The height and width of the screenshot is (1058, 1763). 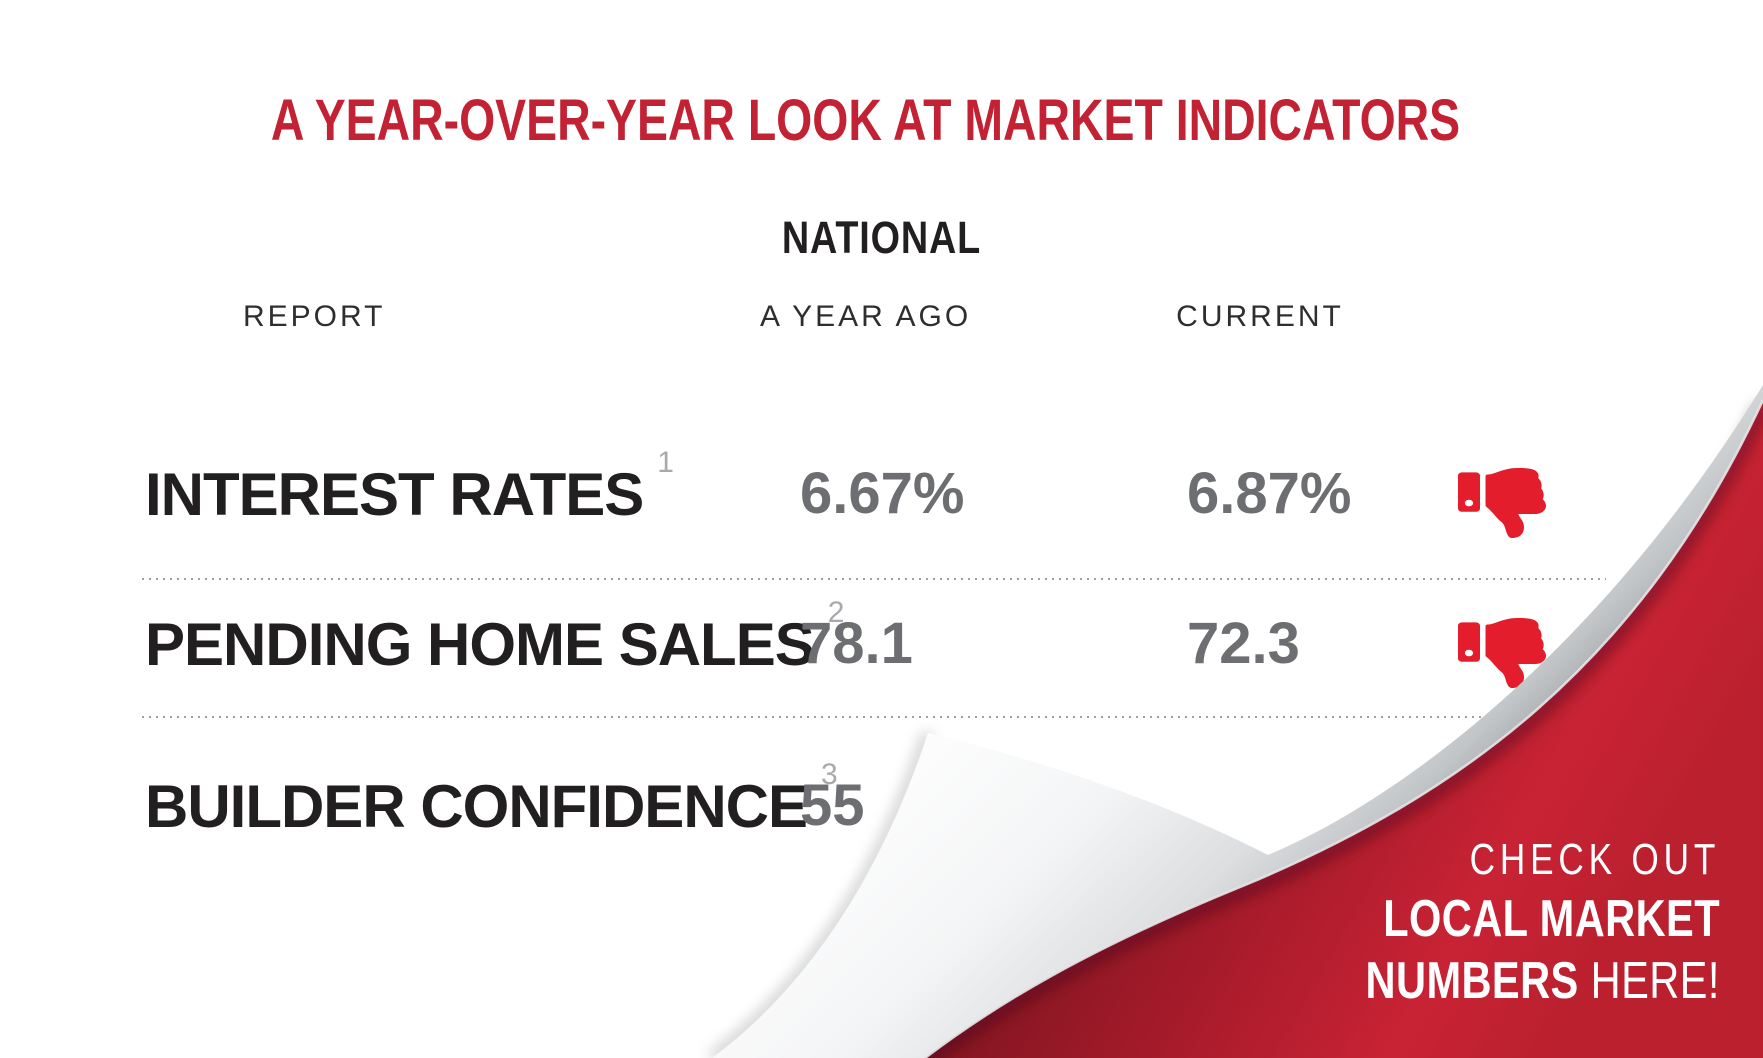 I want to click on value-pending-home-sales-year-ago: 78.1, so click(x=856, y=643).